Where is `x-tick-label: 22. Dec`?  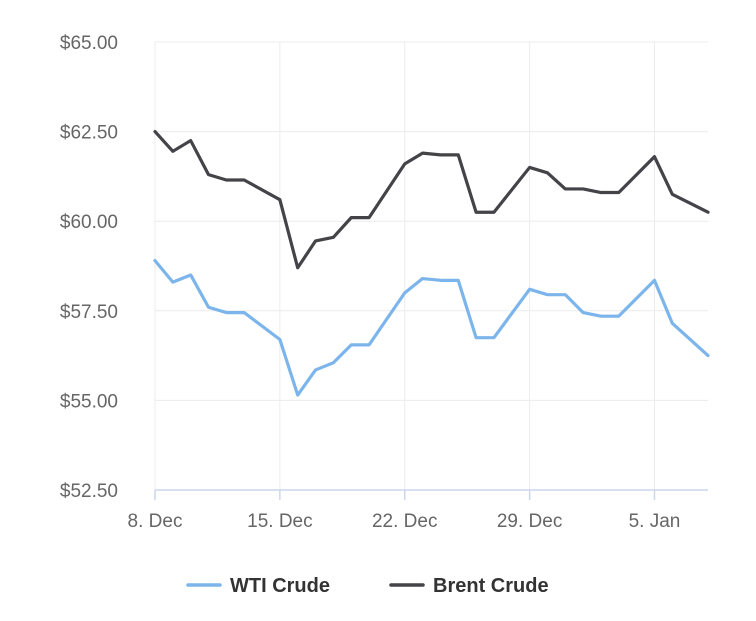 x-tick-label: 22. Dec is located at coordinates (404, 521).